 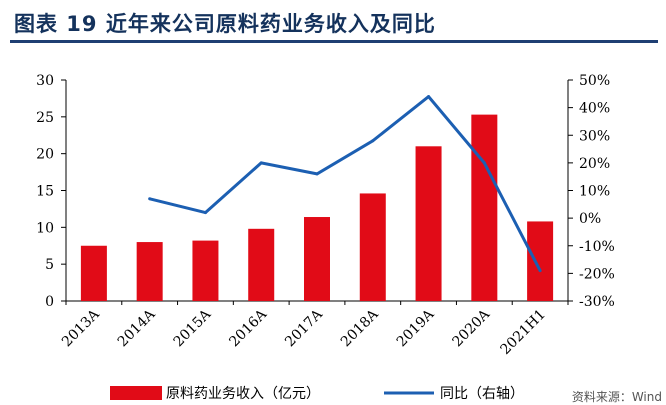 I want to click on legend: 原料药业务收入（亿元） 同比（右轴）, so click(x=317, y=394).